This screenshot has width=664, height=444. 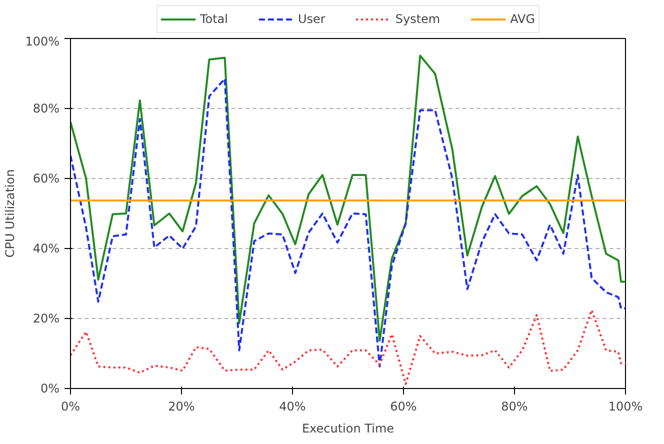 What do you see at coordinates (348, 429) in the screenshot?
I see `x-axis-title: Execution Time` at bounding box center [348, 429].